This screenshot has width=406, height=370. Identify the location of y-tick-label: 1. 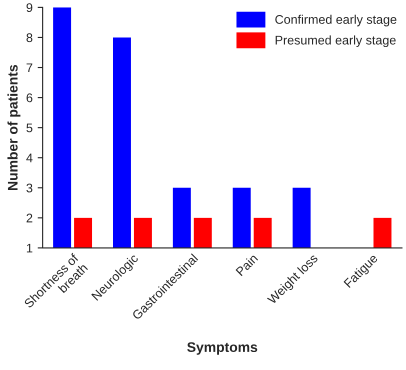
(29, 248).